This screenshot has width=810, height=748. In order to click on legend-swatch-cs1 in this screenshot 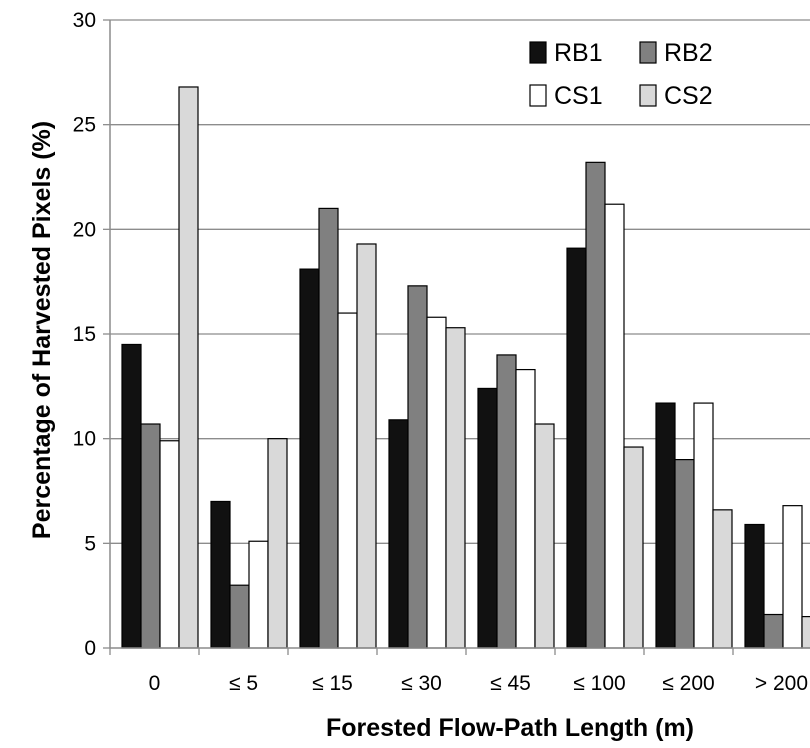, I will do `click(538, 95)`.